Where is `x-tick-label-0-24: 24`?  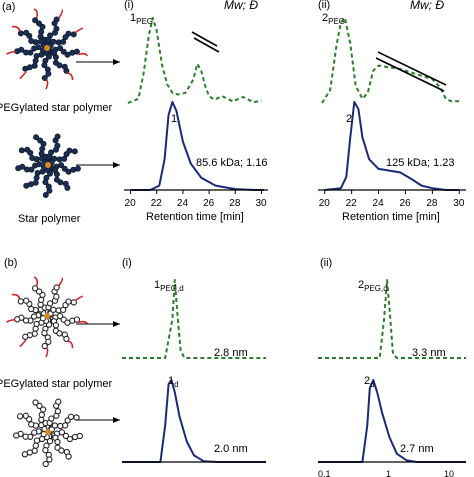
x-tick-label-0-24: 24 is located at coordinates (183, 203).